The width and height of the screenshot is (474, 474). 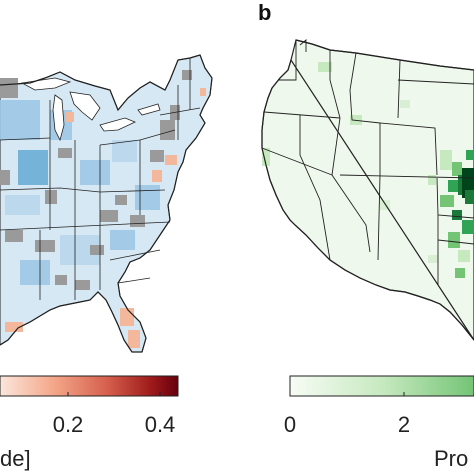 What do you see at coordinates (290, 424) in the screenshot?
I see `colorbar-b-tick-label-0: 0` at bounding box center [290, 424].